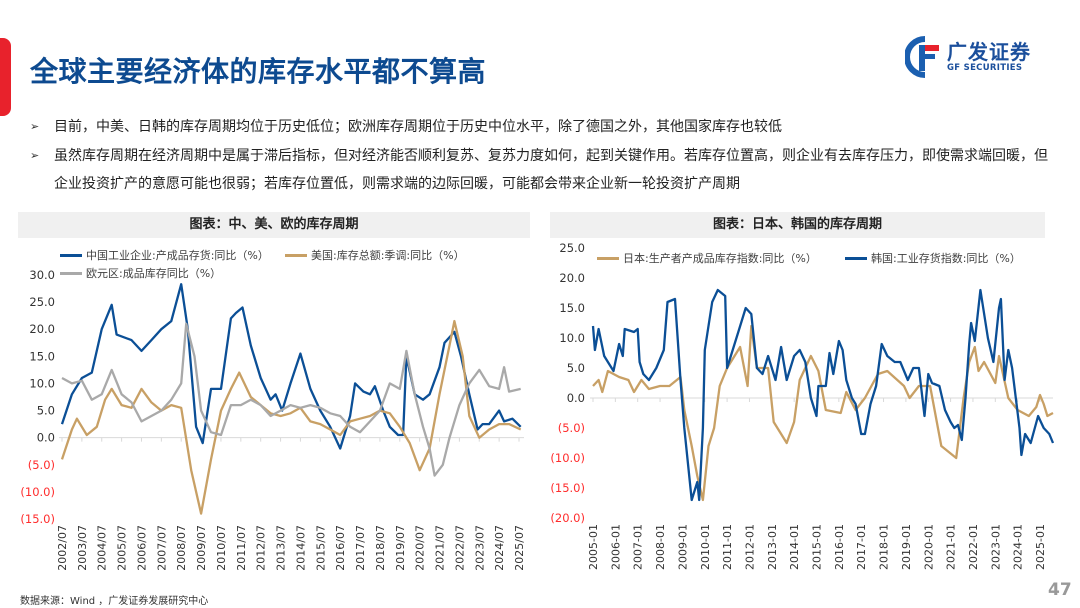 The image size is (1080, 608). Describe the element at coordinates (400, 548) in the screenshot. I see `x-tick-label: 2019/07` at that location.